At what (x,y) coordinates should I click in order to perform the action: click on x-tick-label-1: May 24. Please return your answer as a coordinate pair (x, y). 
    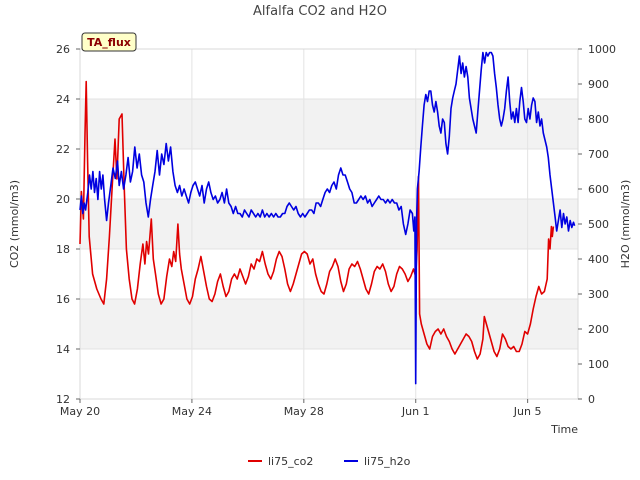
    Looking at the image, I should click on (192, 411).